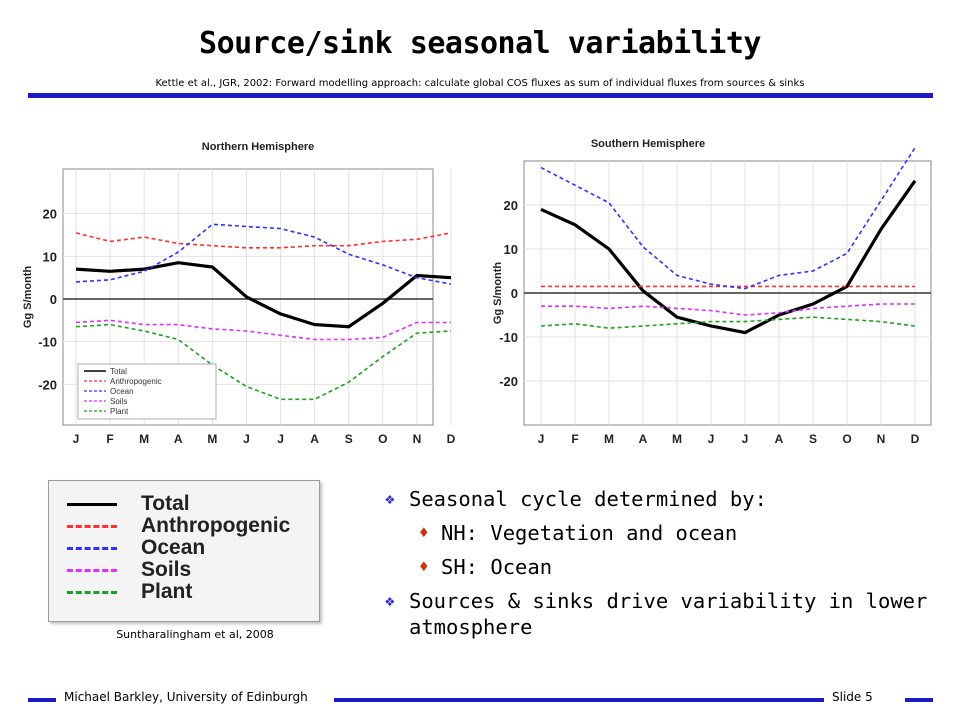 This screenshot has width=960, height=720. What do you see at coordinates (216, 525) in the screenshot?
I see `legend-label-anthropogenic: Anthropogenic` at bounding box center [216, 525].